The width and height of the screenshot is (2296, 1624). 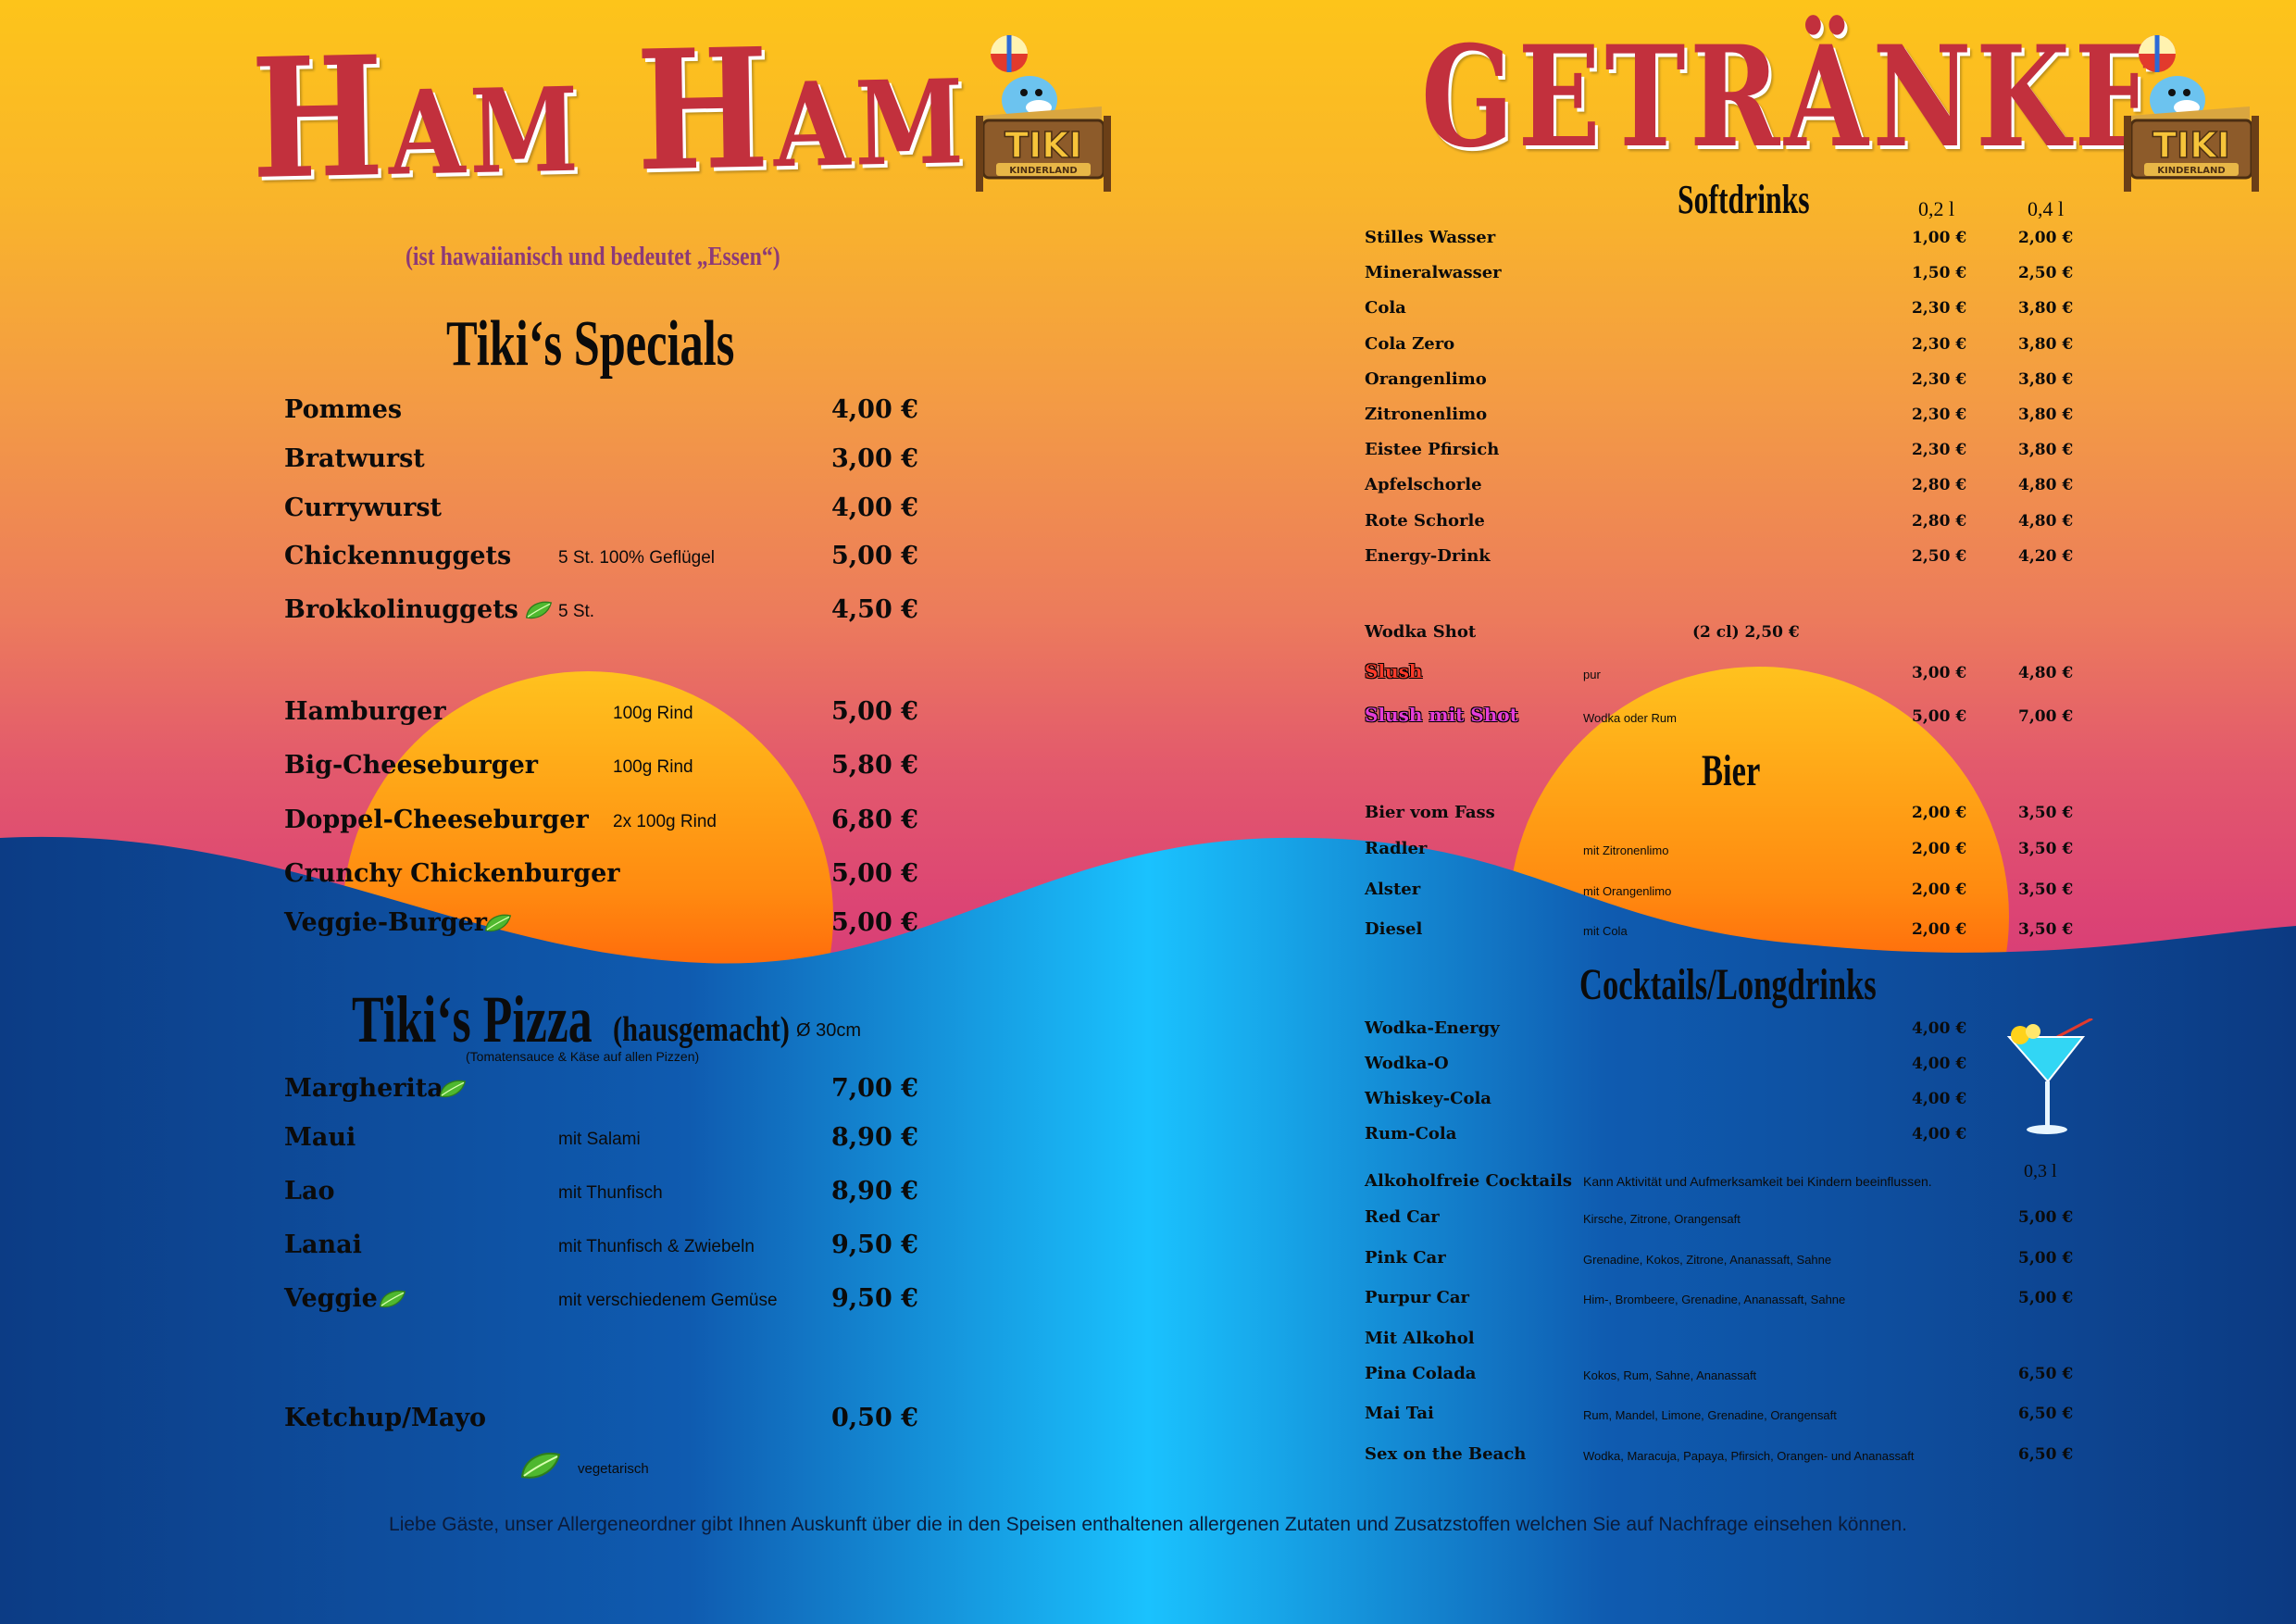 I want to click on pizza-price: 7,00 €, so click(x=874, y=1088).